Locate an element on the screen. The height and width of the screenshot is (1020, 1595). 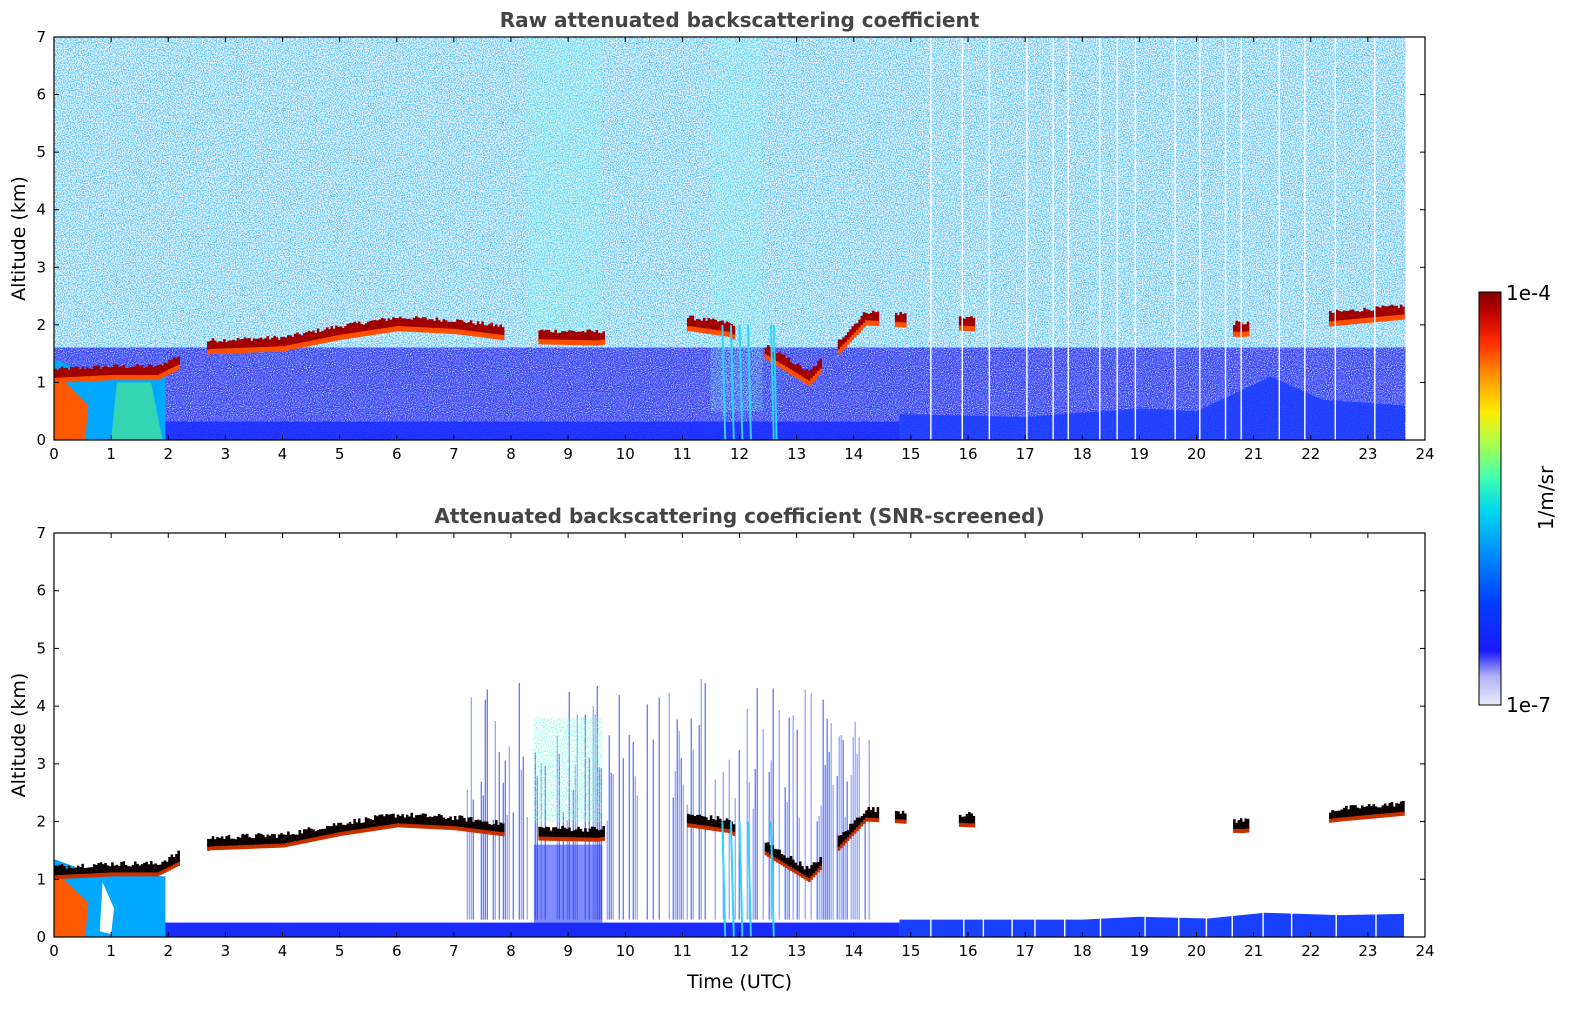
y-tick-label: 1 is located at coordinates (41, 879).